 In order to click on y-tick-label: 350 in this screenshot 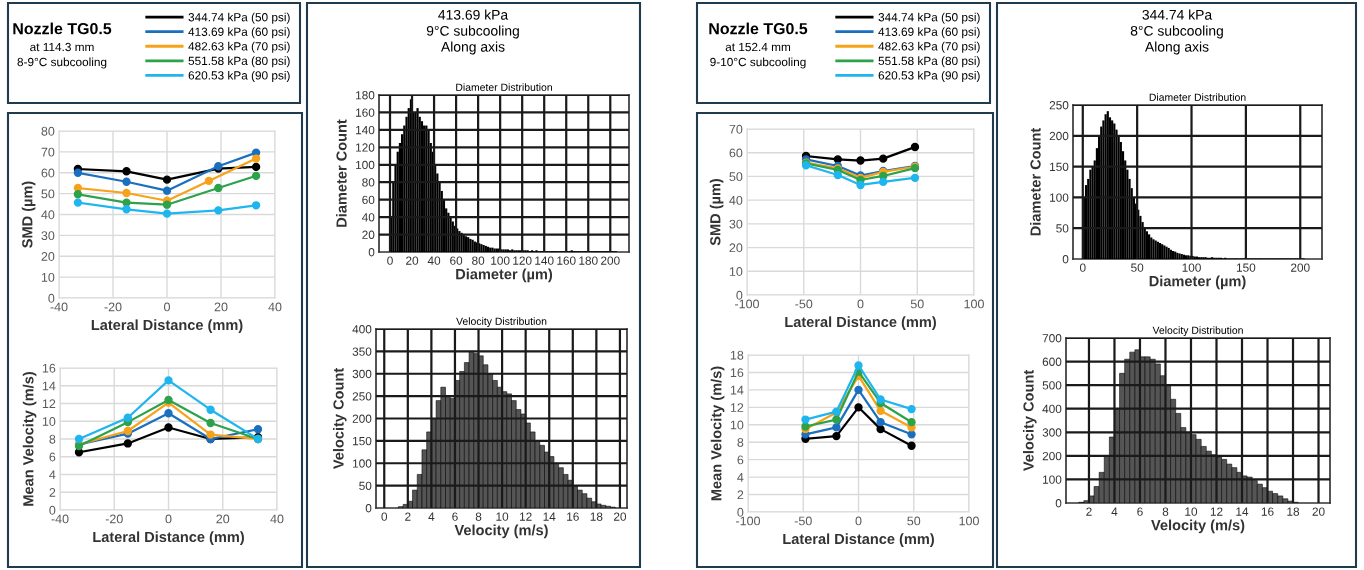, I will do `click(362, 351)`.